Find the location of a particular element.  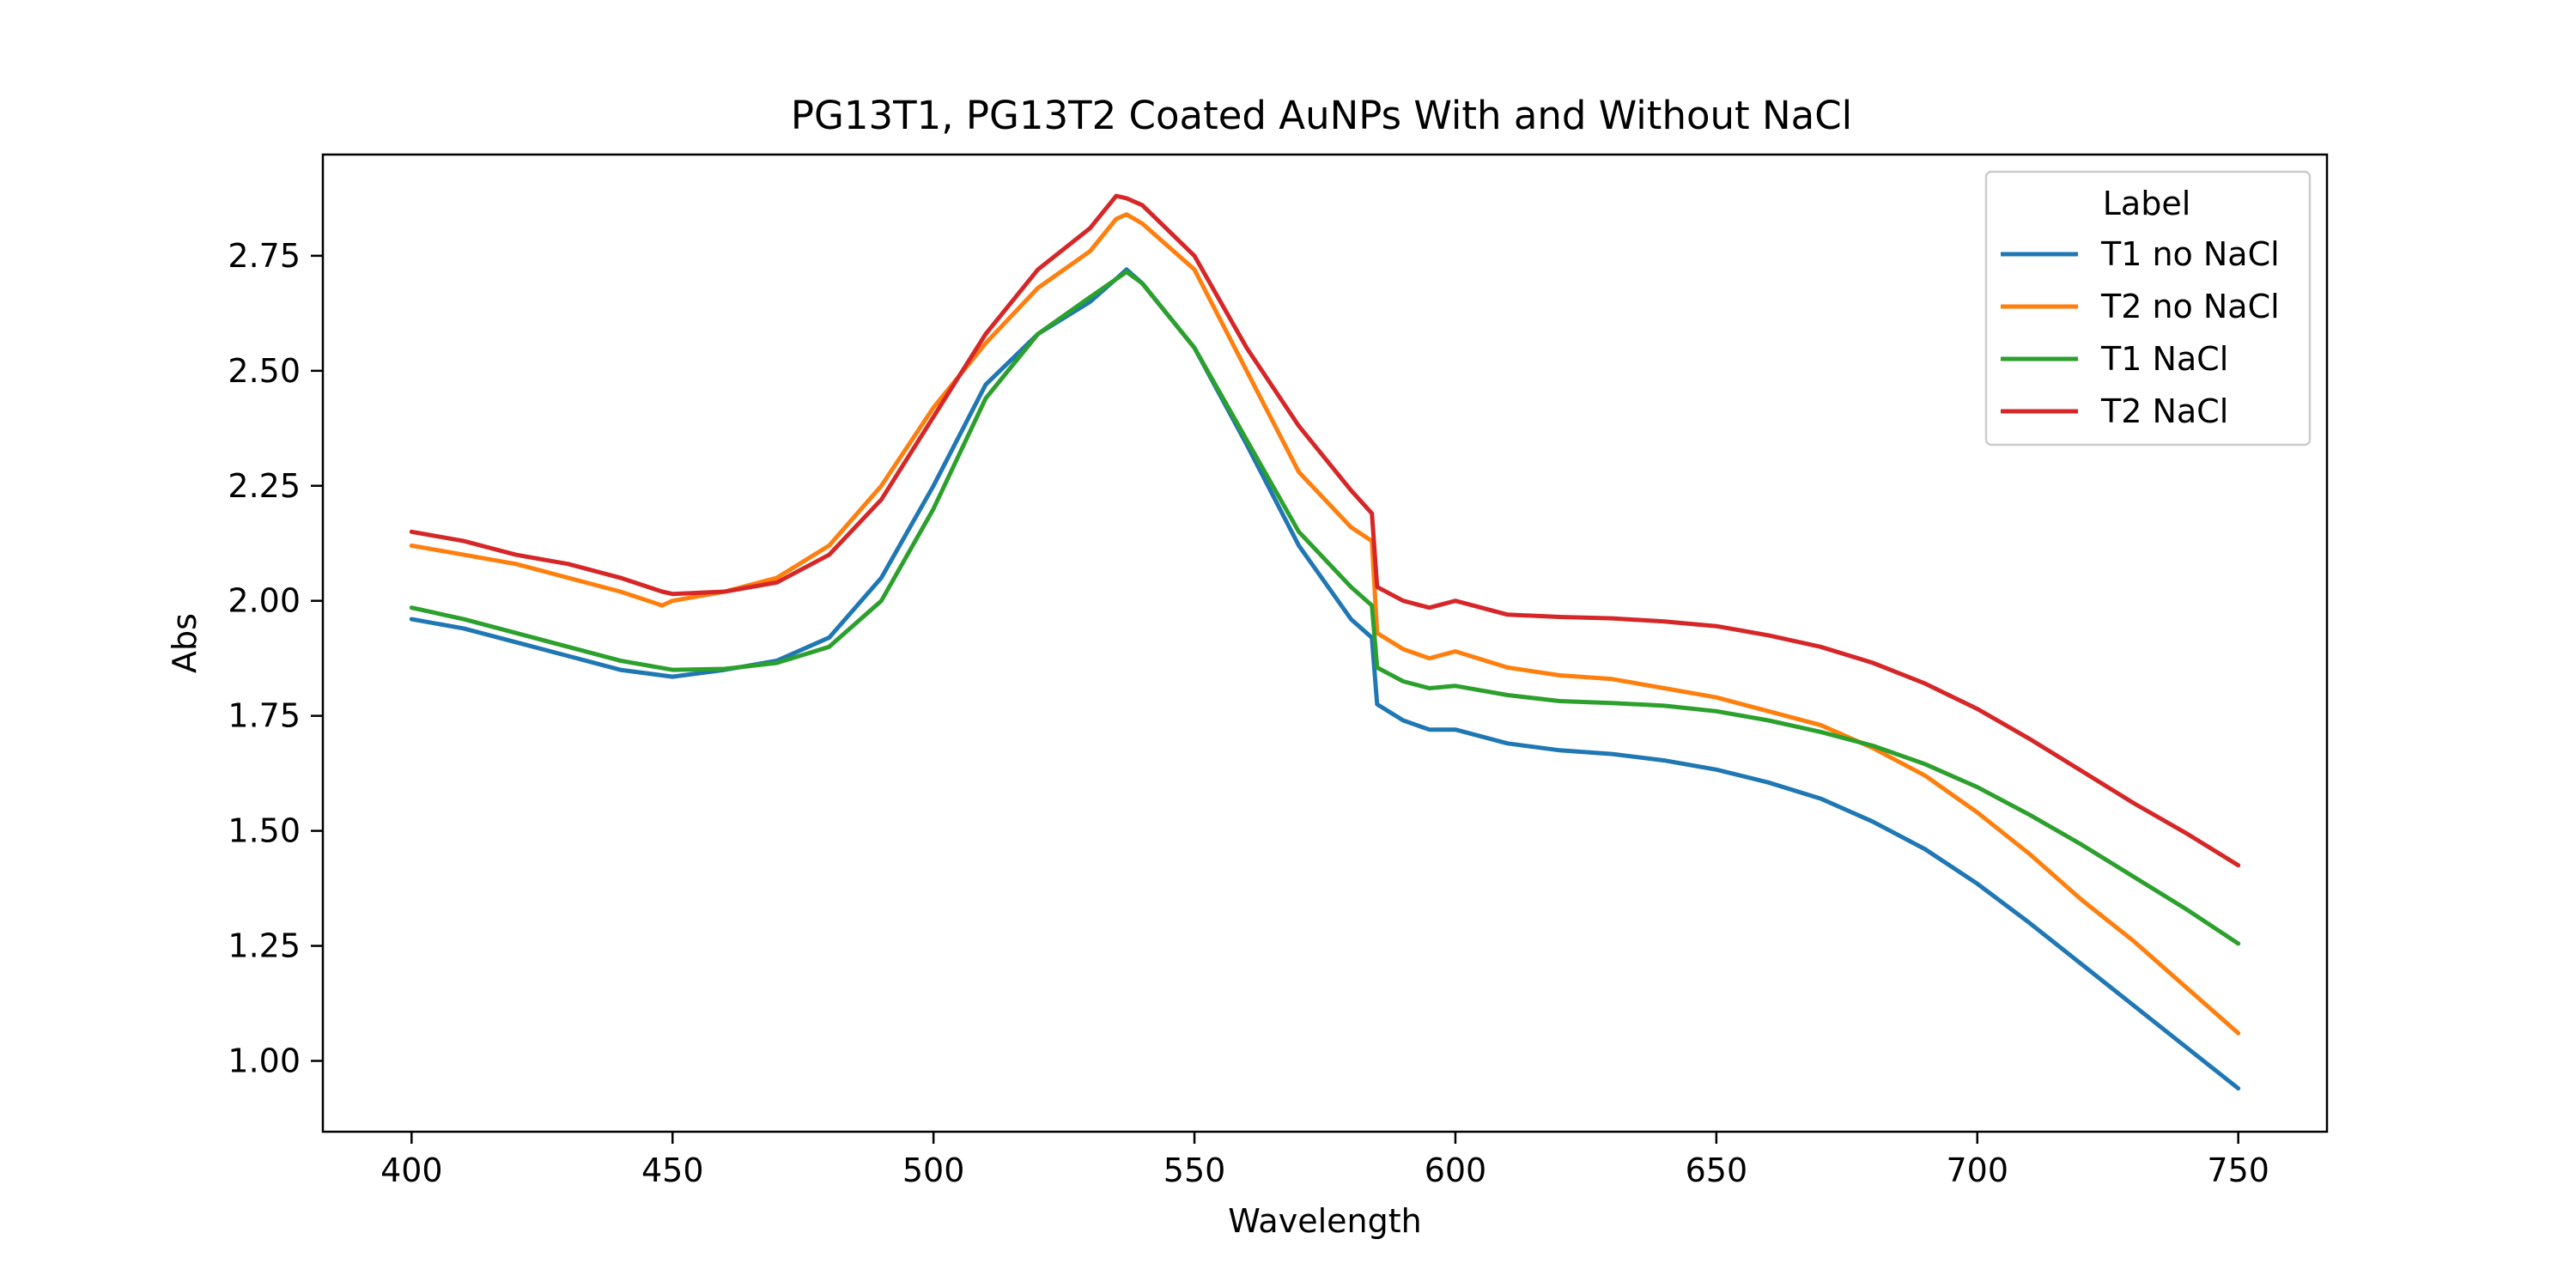

x-tick-label: 400 is located at coordinates (411, 1170).